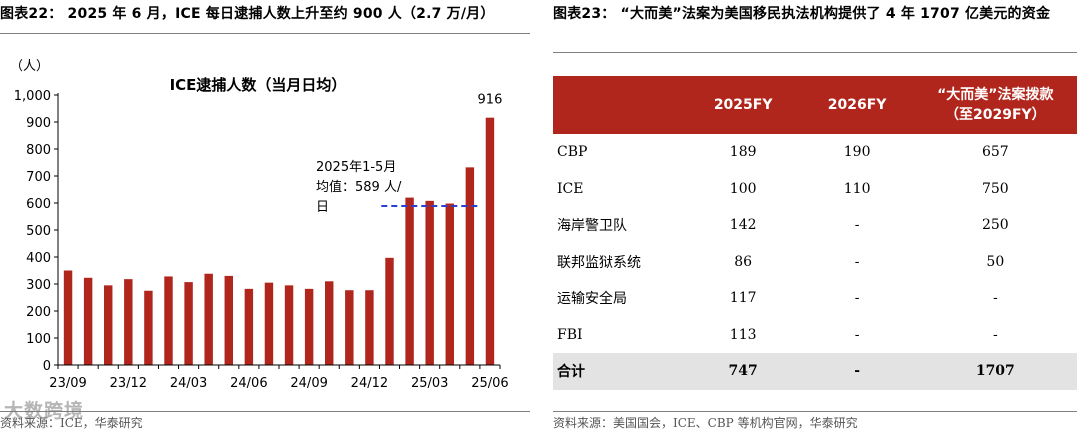 This screenshot has height=433, width=1080. I want to click on bar-25/06, so click(490, 241).